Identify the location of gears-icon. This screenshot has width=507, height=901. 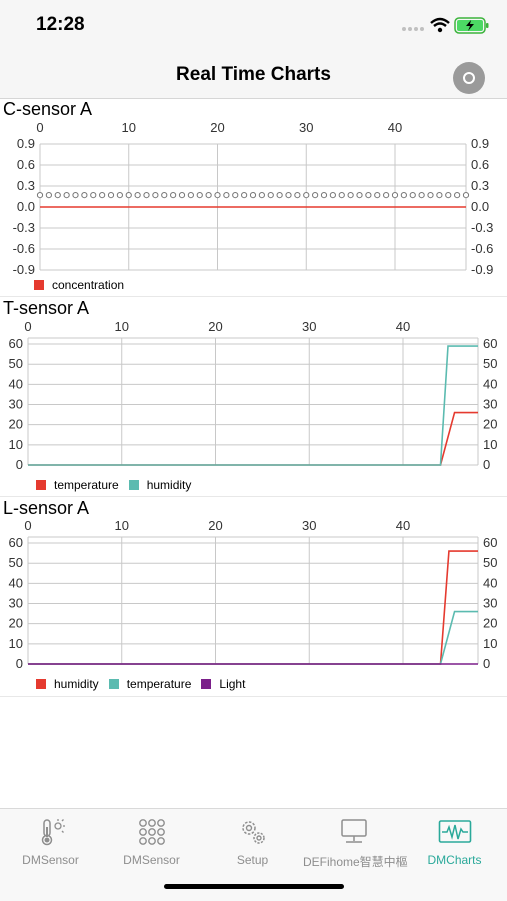
(253, 832).